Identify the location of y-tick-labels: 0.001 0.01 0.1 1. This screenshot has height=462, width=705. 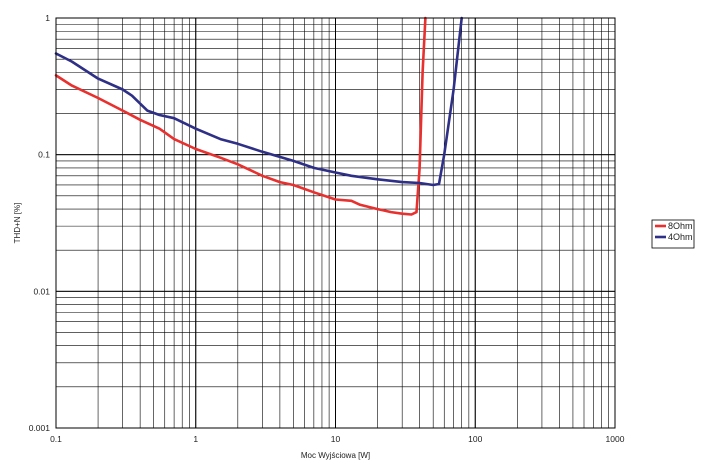
(40, 223).